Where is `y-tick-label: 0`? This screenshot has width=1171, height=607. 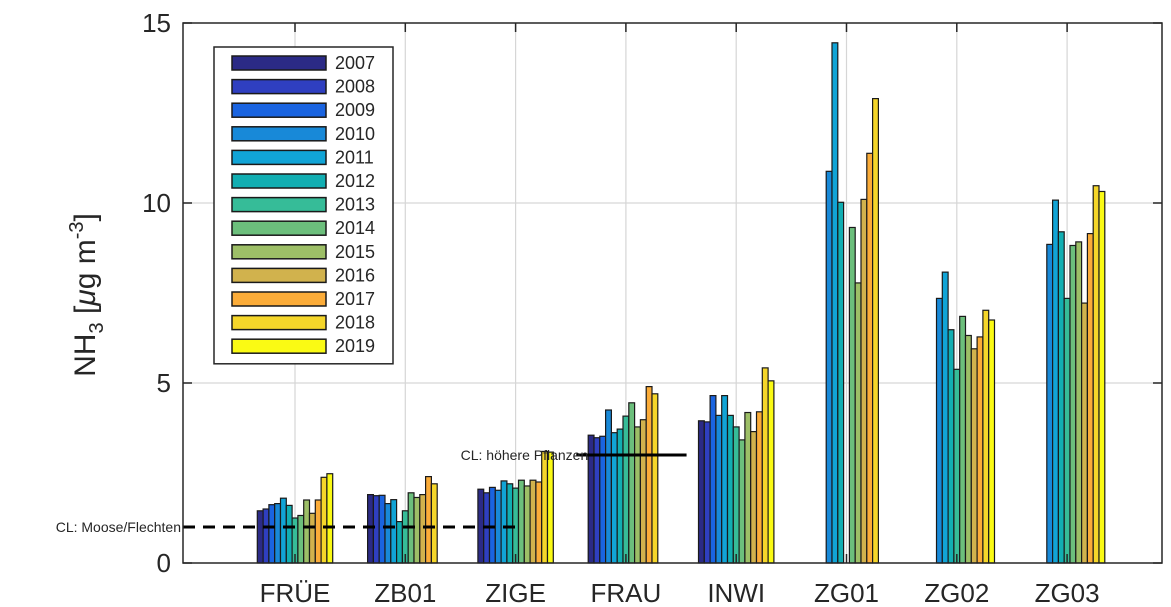 y-tick-label: 0 is located at coordinates (164, 563).